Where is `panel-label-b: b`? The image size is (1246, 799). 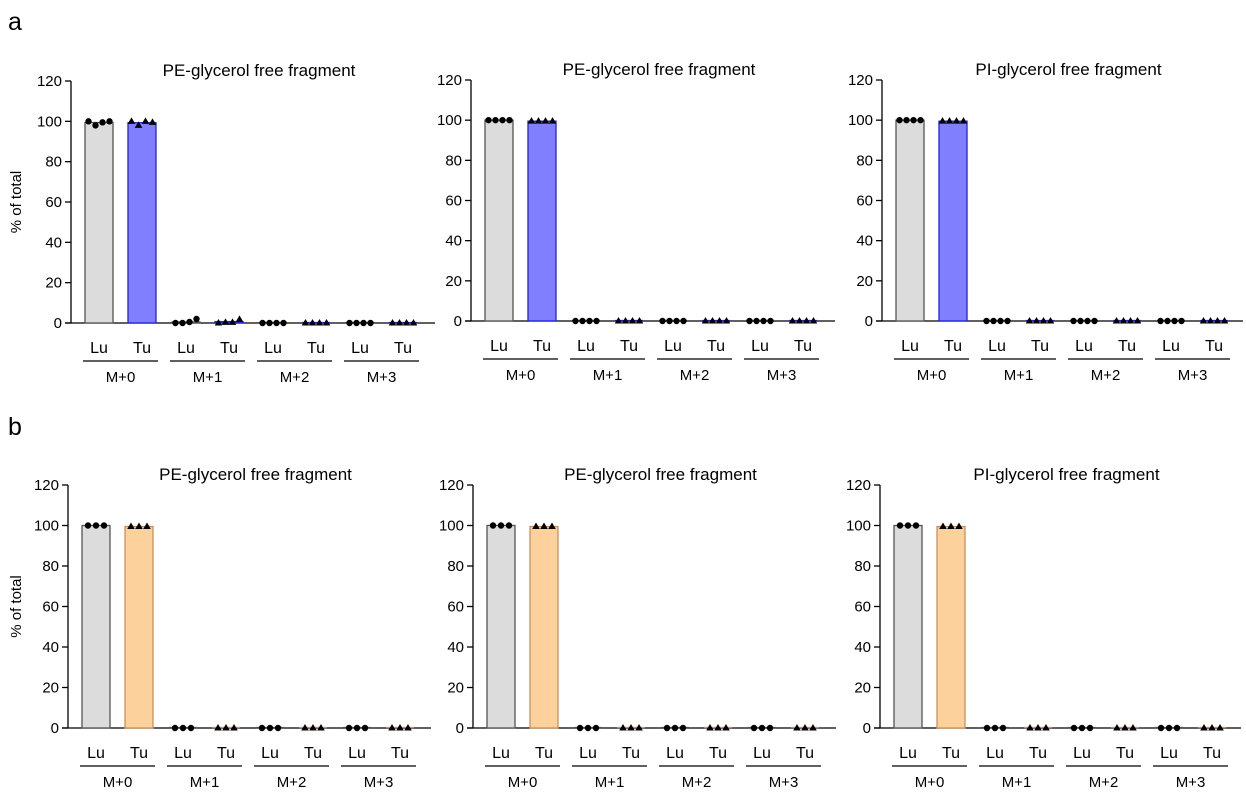
panel-label-b: b is located at coordinates (15, 427).